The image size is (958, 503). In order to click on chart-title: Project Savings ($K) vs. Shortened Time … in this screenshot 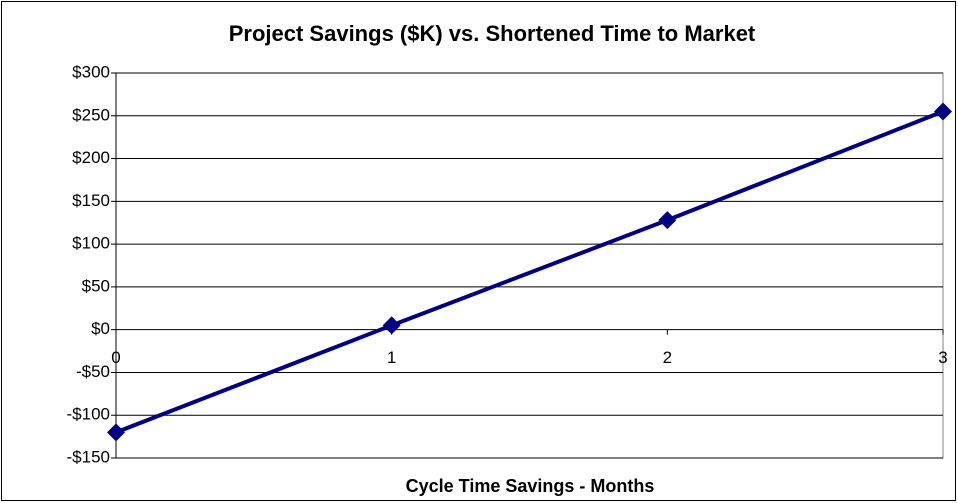, I will do `click(492, 33)`.